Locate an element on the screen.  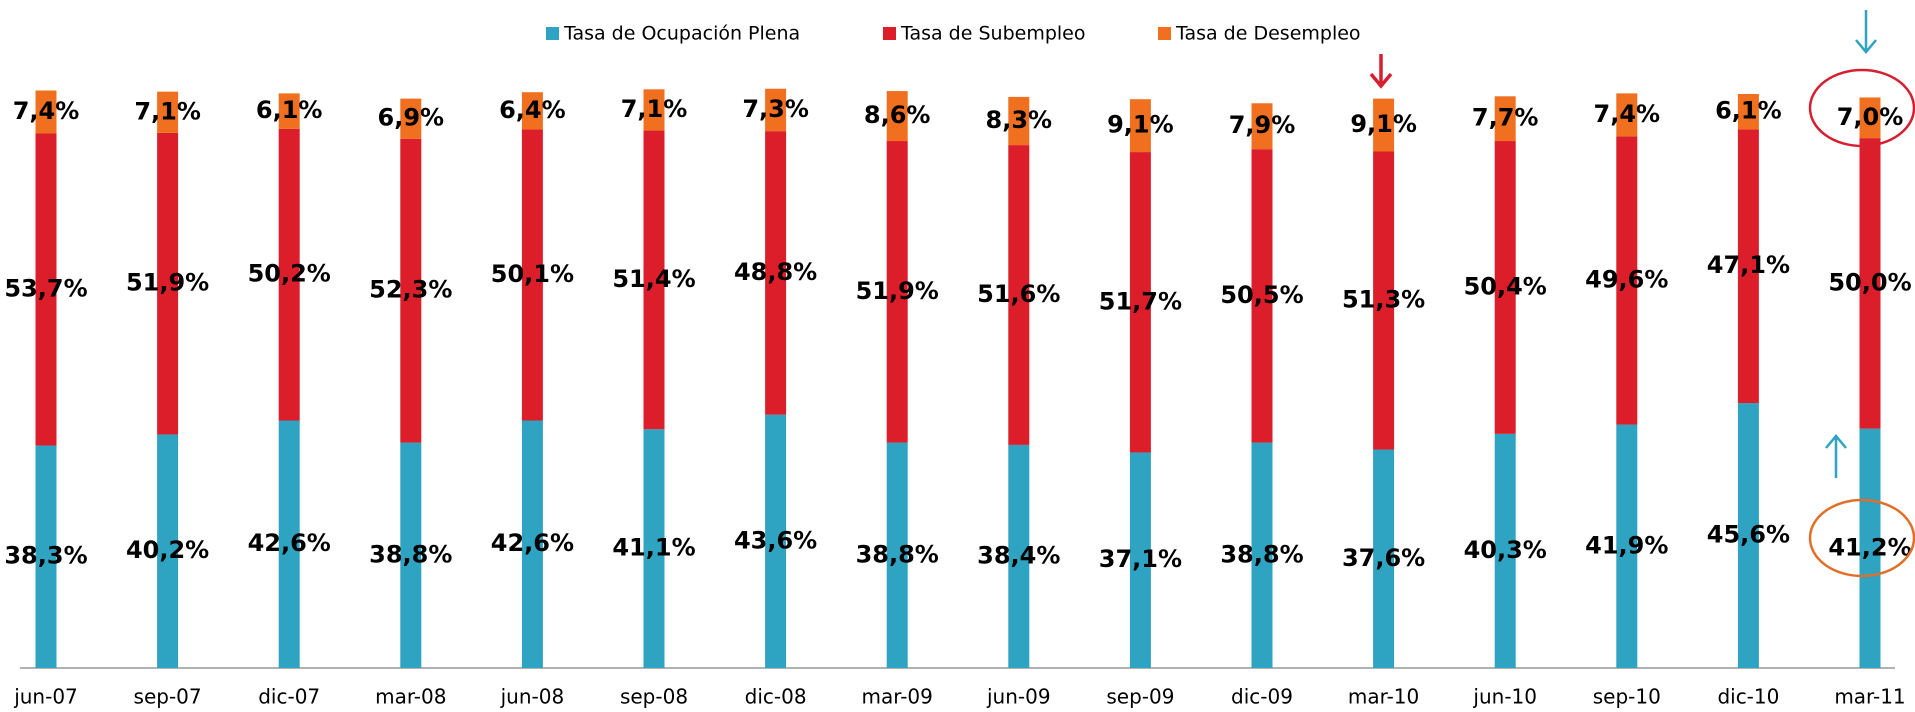
data-label: 37,1% is located at coordinates (1140, 559).